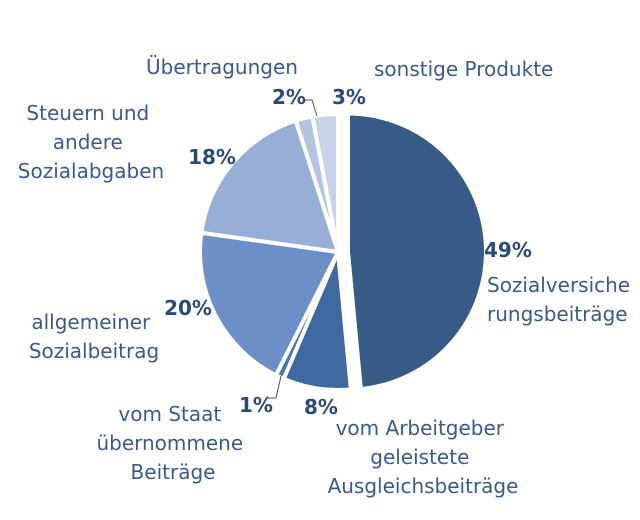 The image size is (640, 520). I want to click on pct-label-sozialversicherung: 49%, so click(508, 250).